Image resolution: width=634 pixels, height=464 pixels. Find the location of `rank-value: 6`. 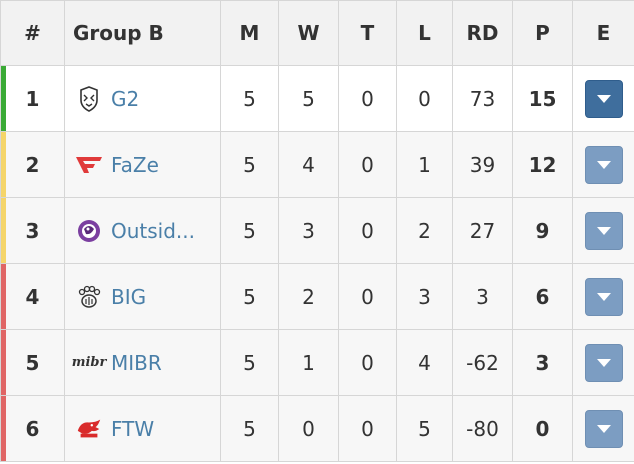

rank-value: 6 is located at coordinates (32, 428).